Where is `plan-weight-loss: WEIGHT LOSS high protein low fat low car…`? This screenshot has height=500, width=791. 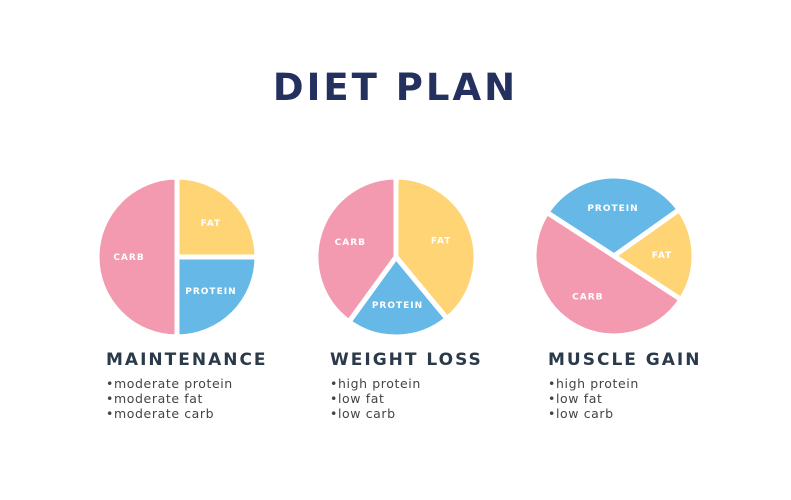
plan-weight-loss: WEIGHT LOSS high protein low fat low car… is located at coordinates (406, 385).